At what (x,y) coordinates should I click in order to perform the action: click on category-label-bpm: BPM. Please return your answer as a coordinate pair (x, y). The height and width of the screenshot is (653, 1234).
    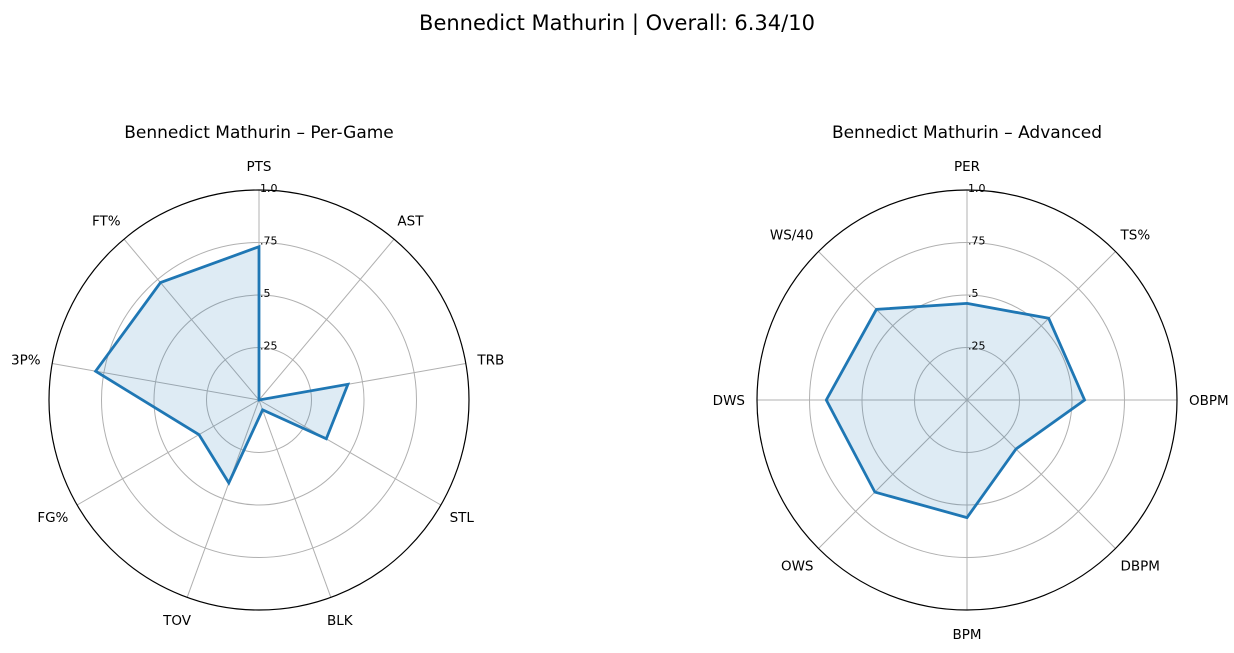
    Looking at the image, I should click on (966, 635).